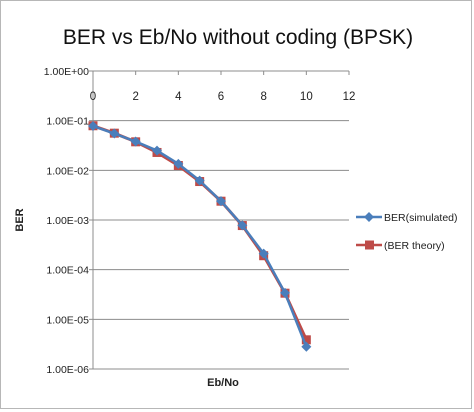  I want to click on legend-label: (BER theory), so click(414, 246).